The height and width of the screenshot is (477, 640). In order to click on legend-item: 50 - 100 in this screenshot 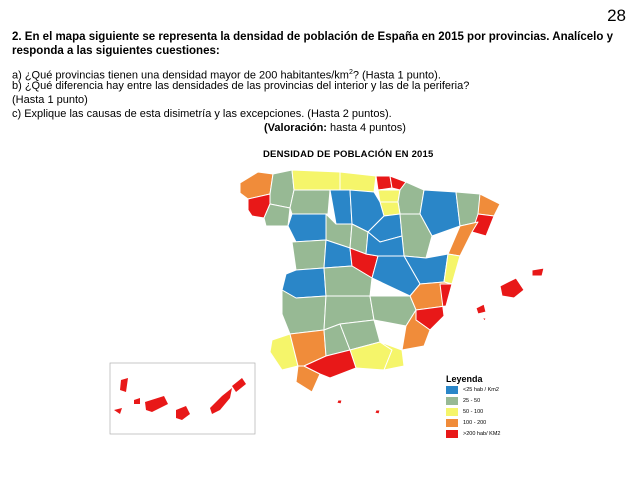, I will do `click(464, 411)`.